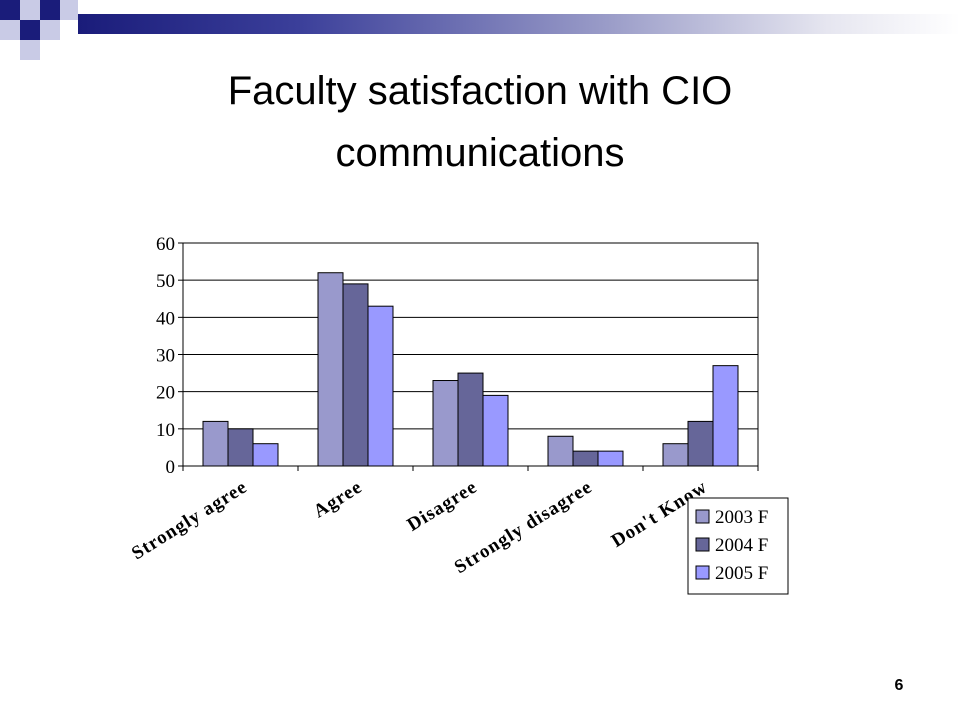  I want to click on x-category-label: Strongly agree, so click(189, 520).